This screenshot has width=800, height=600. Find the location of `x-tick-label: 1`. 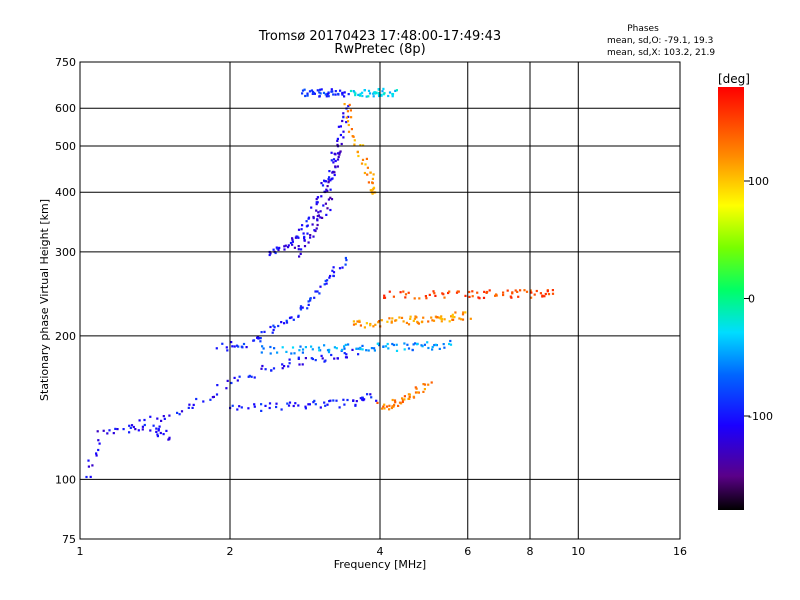

x-tick-label: 1 is located at coordinates (80, 551).